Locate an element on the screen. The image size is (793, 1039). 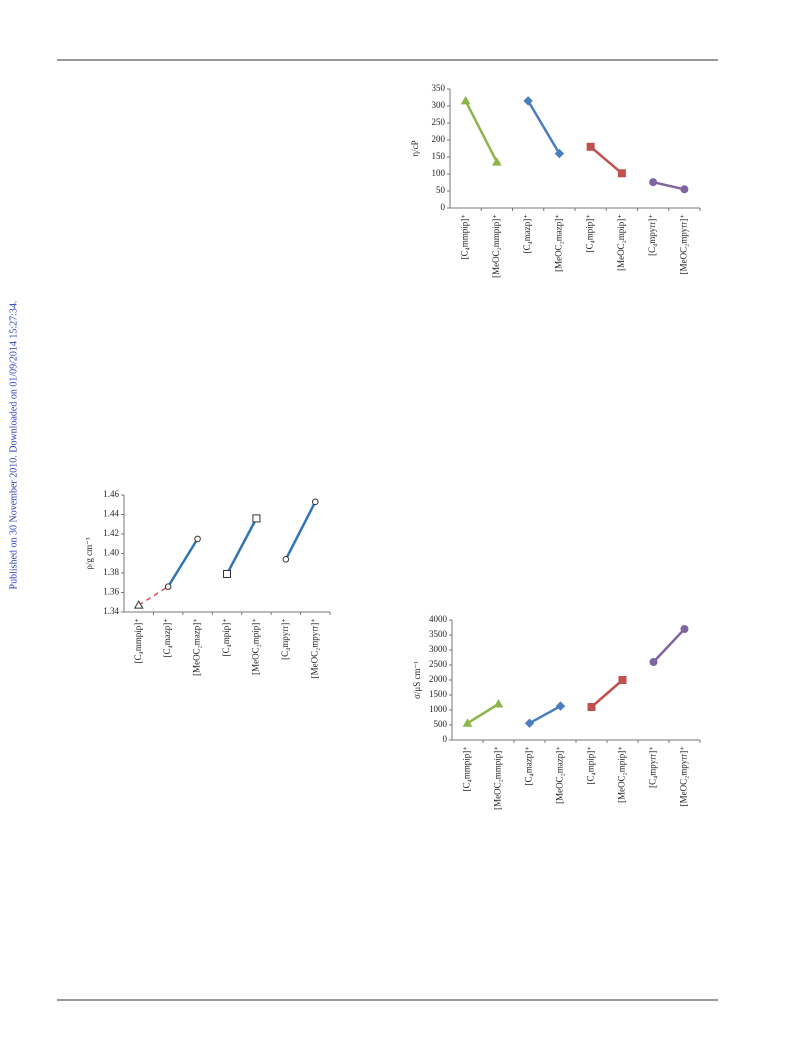
y-tick-label: 50 is located at coordinates (441, 190).